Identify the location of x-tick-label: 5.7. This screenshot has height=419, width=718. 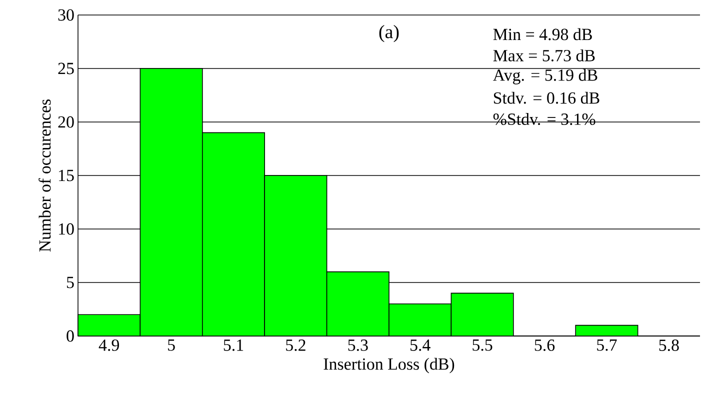
(607, 345).